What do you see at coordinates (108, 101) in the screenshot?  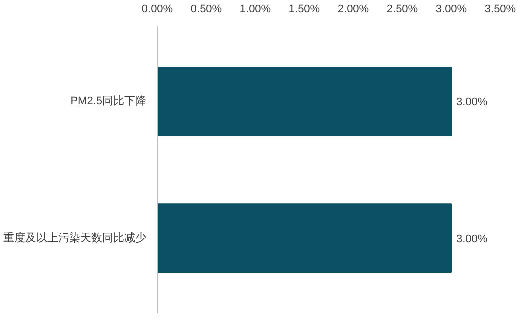 I see `y-tick-label: PM2.5同比下降` at bounding box center [108, 101].